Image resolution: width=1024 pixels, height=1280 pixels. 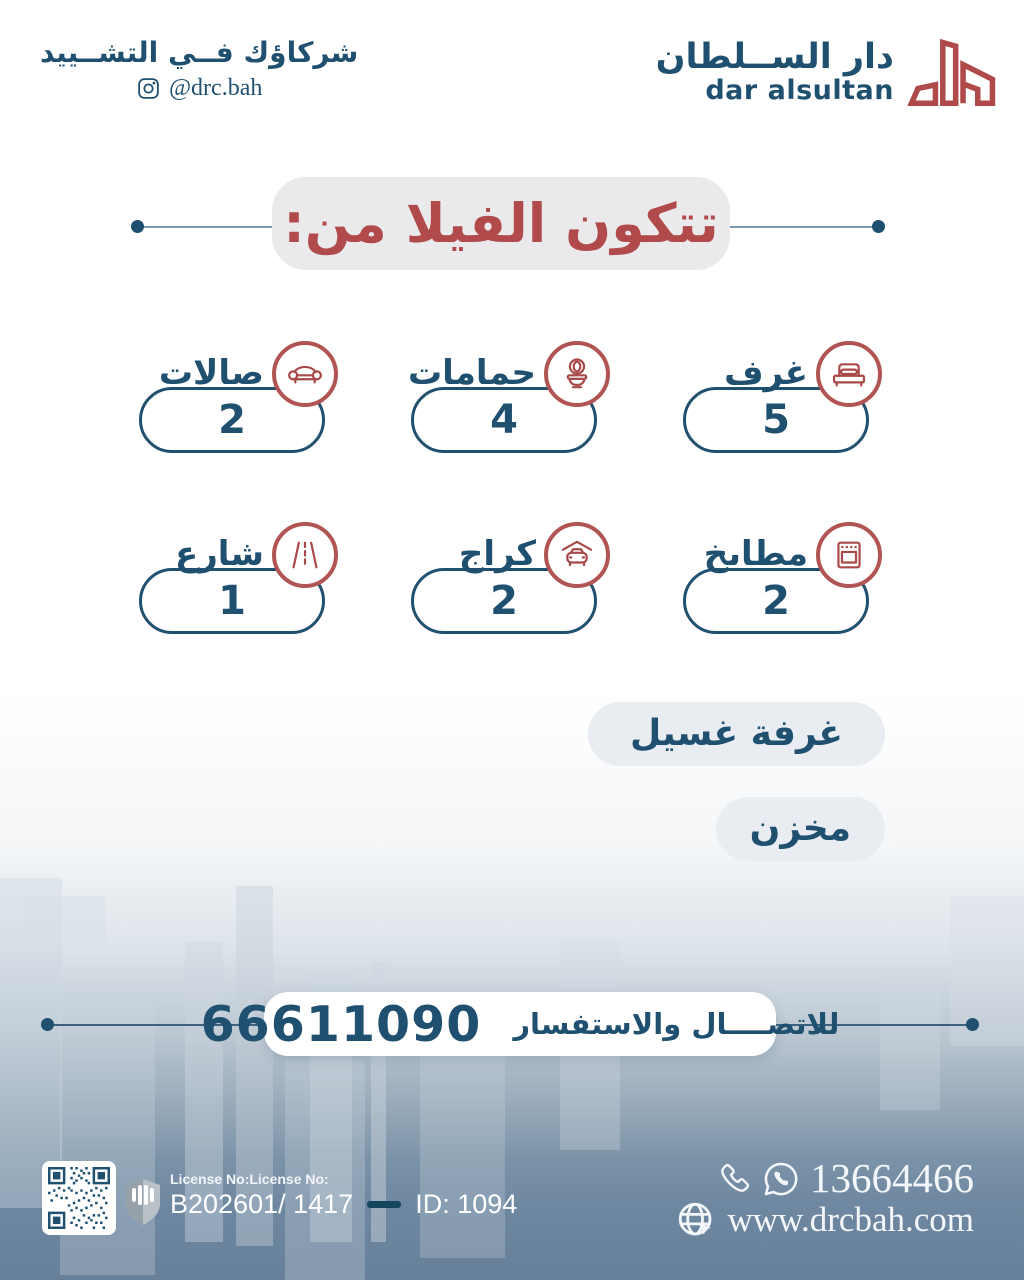 I want to click on feature-street: شارع 1, so click(x=240, y=578).